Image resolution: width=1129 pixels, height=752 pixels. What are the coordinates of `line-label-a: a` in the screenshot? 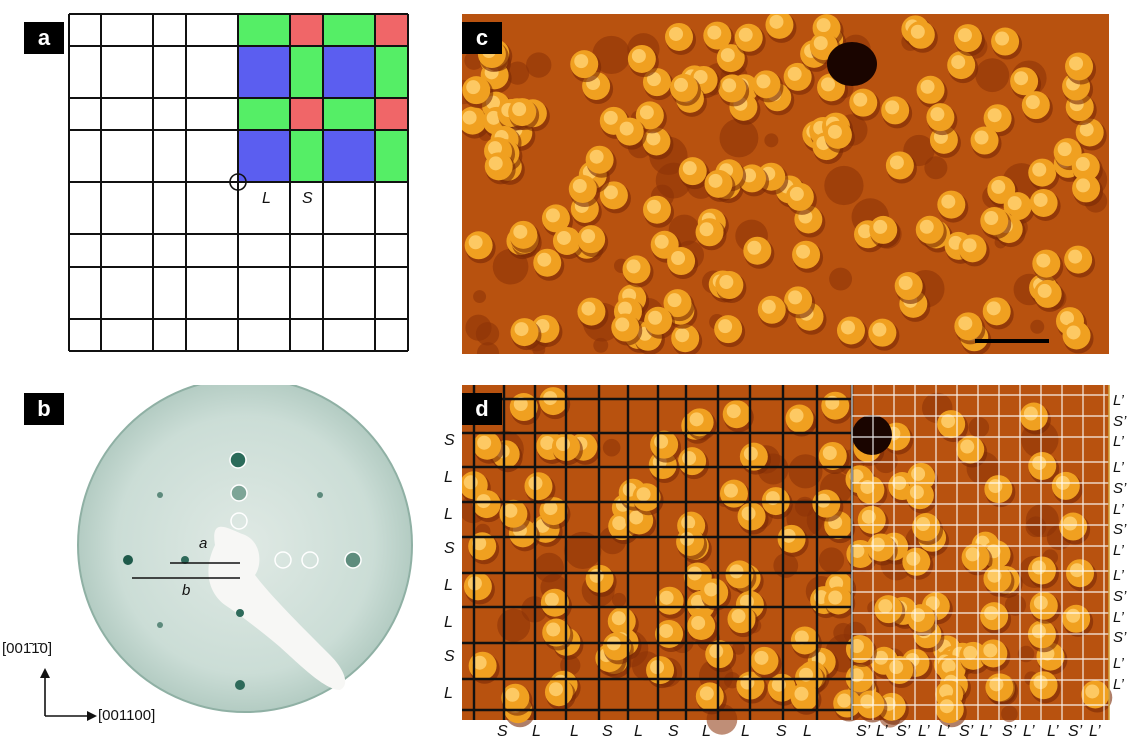 It's located at (203, 543).